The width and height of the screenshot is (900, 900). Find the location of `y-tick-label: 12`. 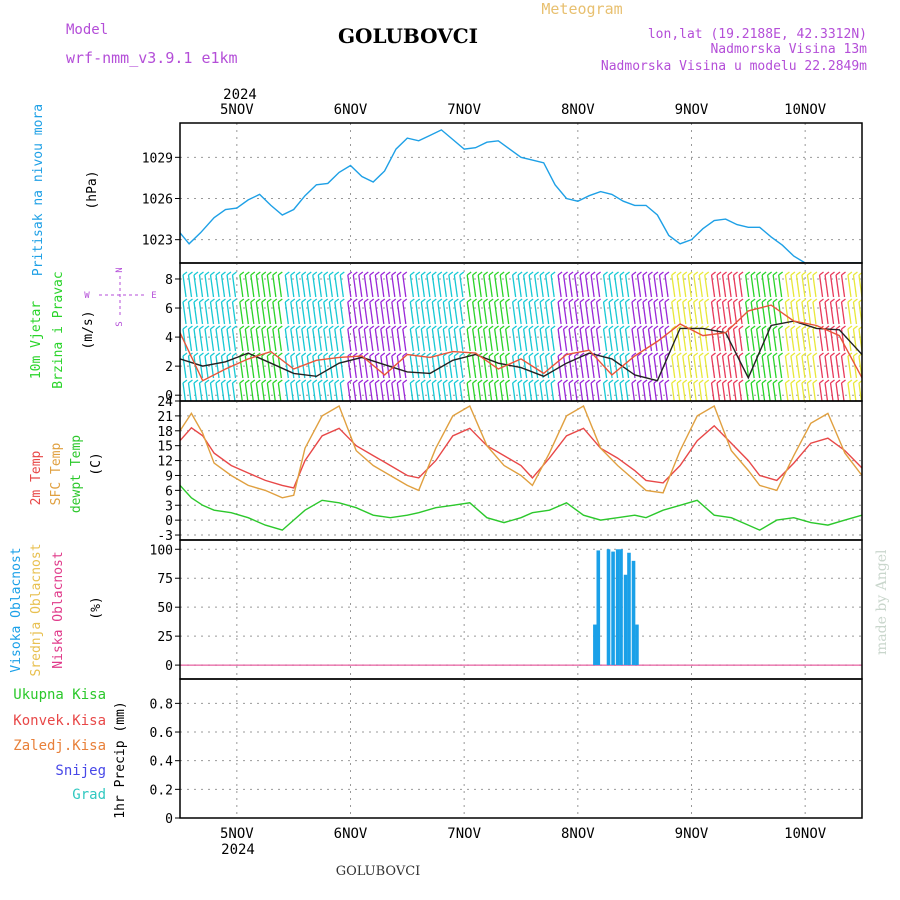

y-tick-label: 12 is located at coordinates (165, 462).